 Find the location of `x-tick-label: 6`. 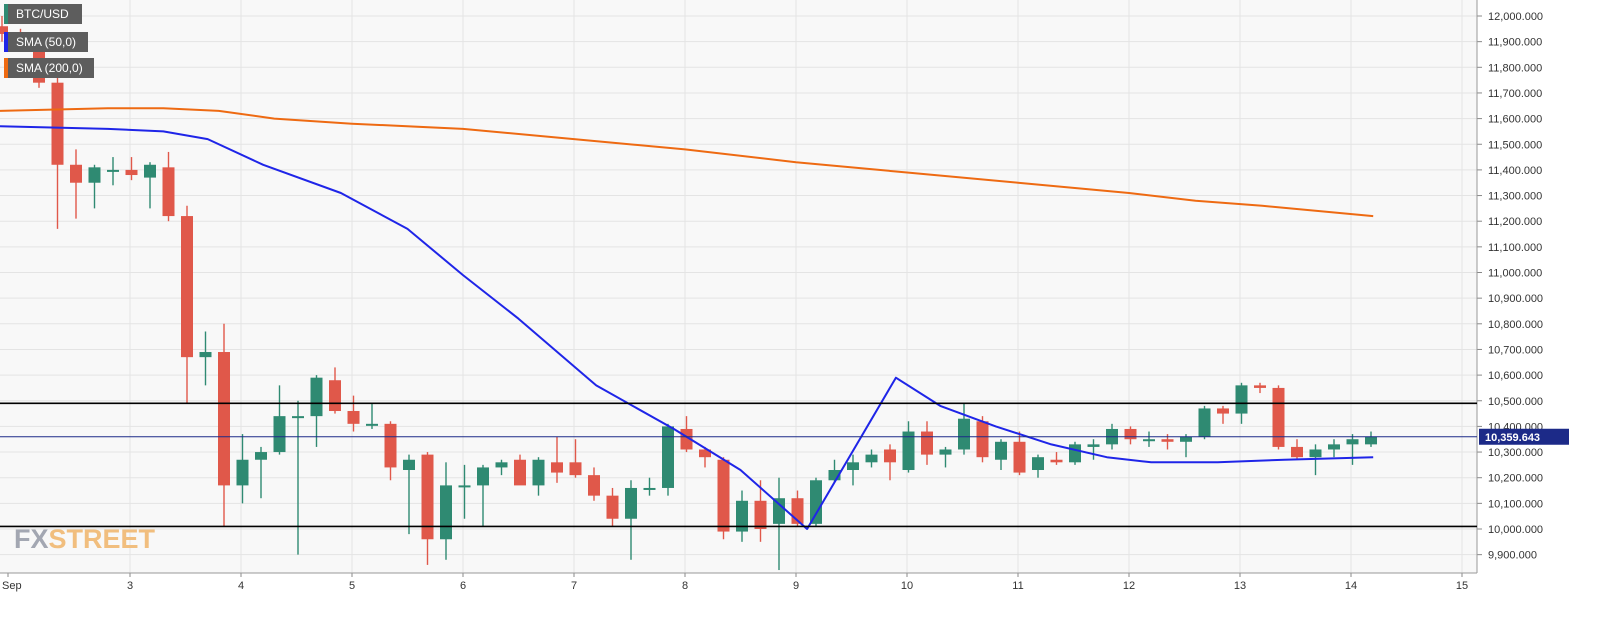

x-tick-label: 6 is located at coordinates (463, 586).